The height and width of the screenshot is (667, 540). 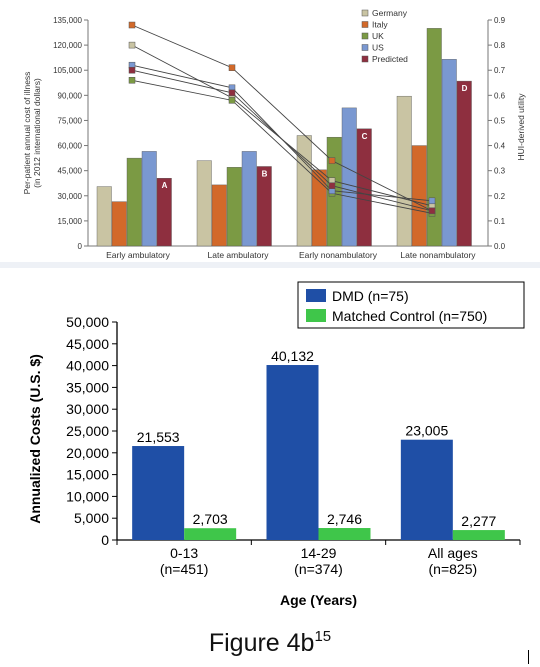 What do you see at coordinates (219, 215) in the screenshot?
I see `bar-italy-late-ambulatory` at bounding box center [219, 215].